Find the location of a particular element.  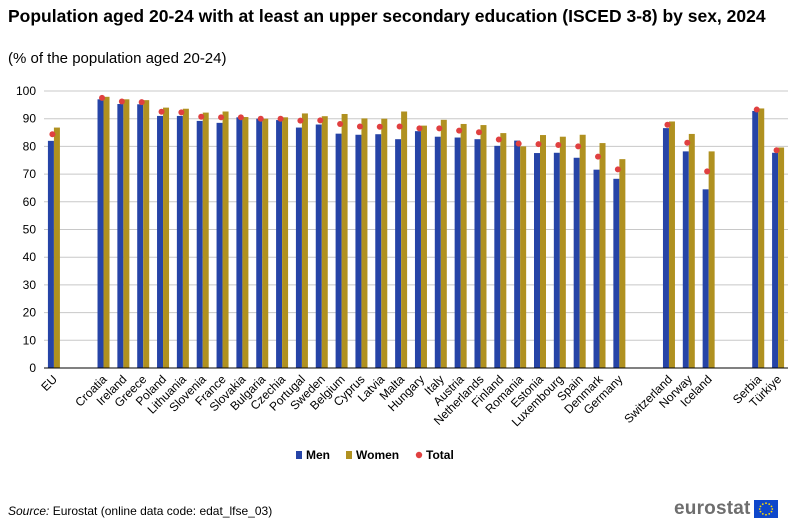

chart-subtitle: (% of the population aged 20-24) is located at coordinates (117, 58).